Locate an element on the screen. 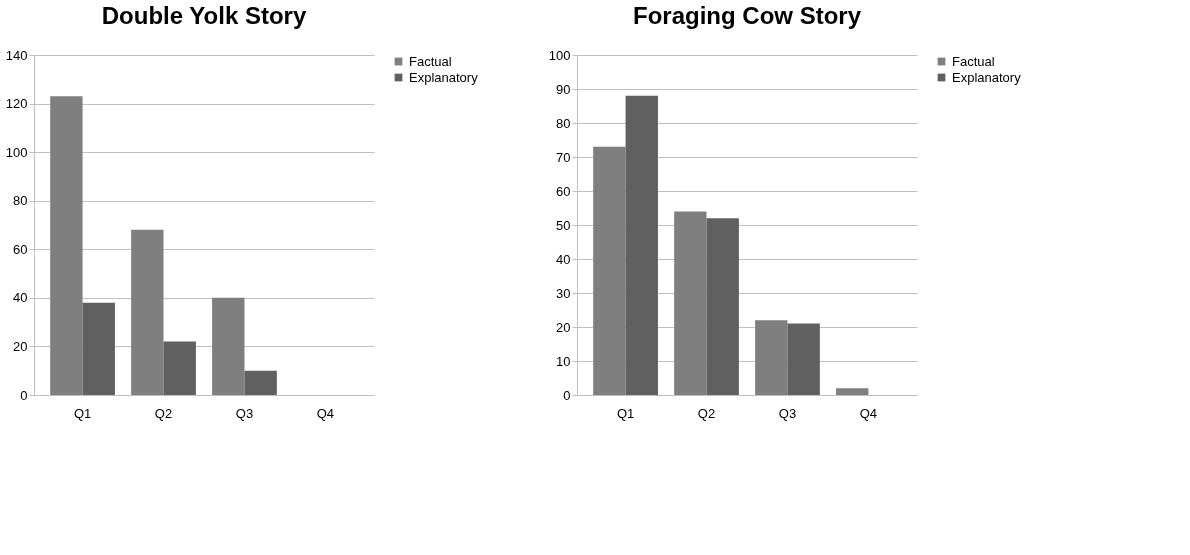 Image resolution: width=1190 pixels, height=555 pixels. y-tick-label: 50 is located at coordinates (563, 225).